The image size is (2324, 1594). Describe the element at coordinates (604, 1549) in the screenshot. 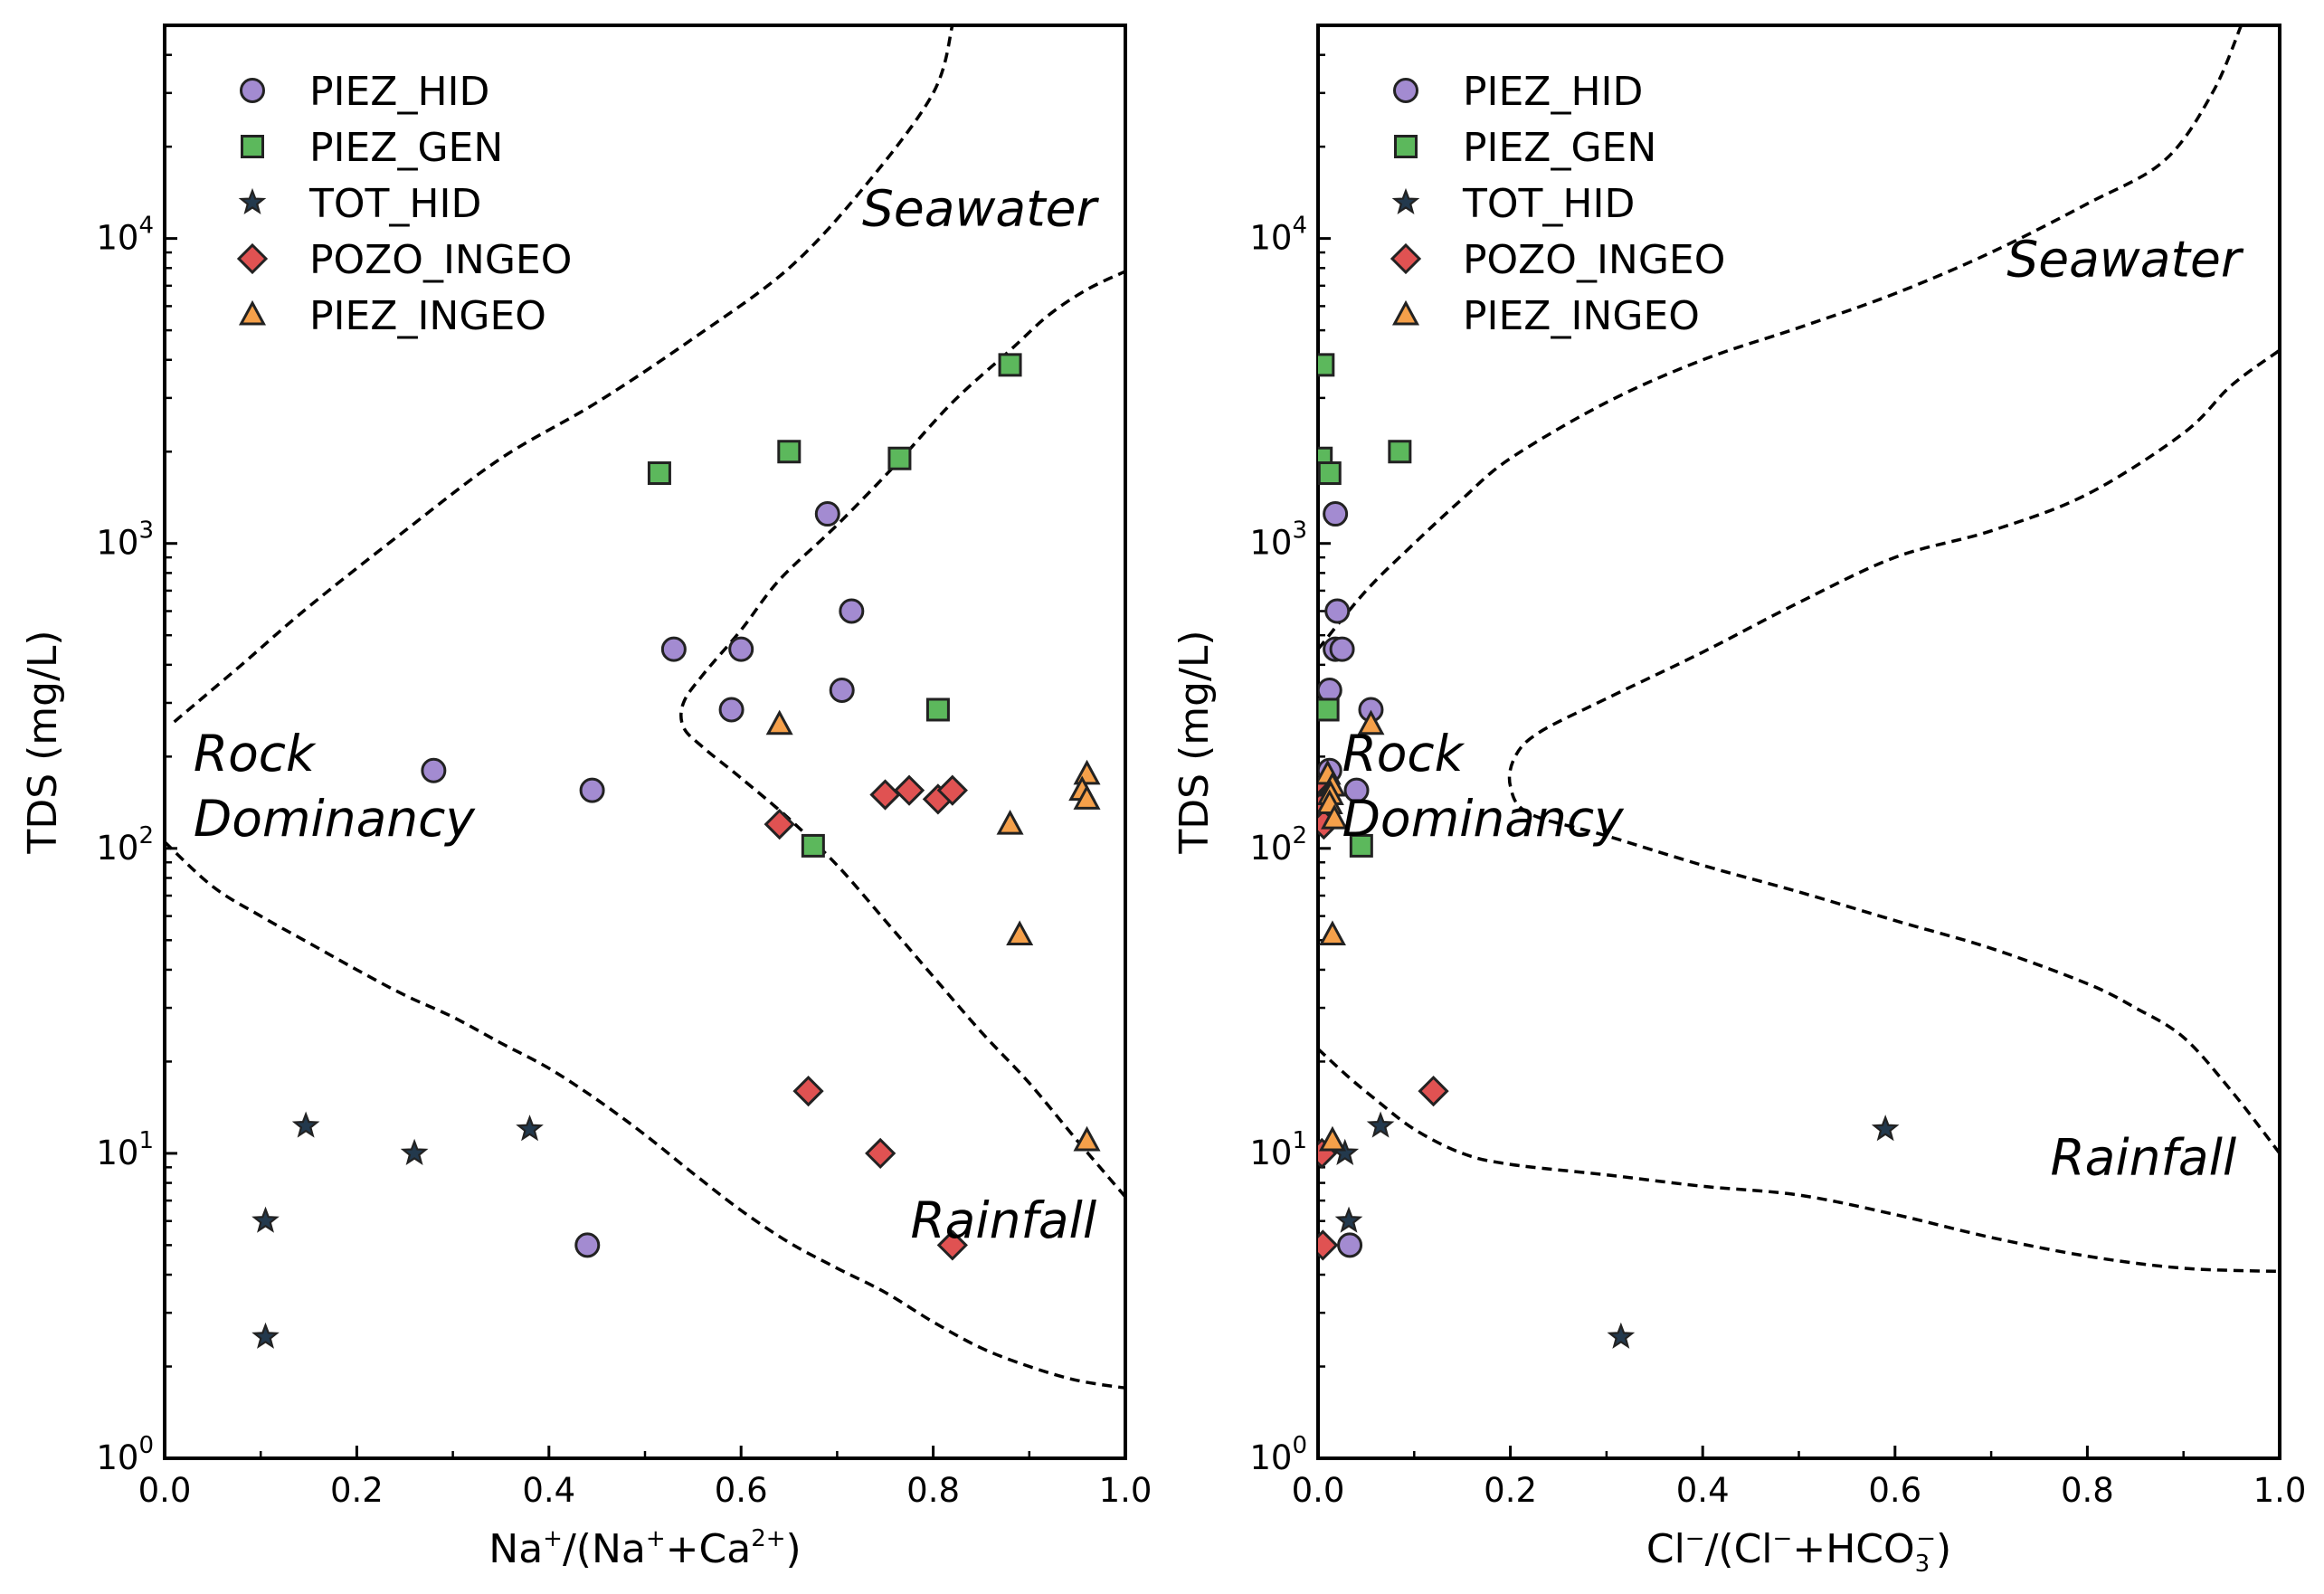

I see `x-label-part: /(Na` at that location.